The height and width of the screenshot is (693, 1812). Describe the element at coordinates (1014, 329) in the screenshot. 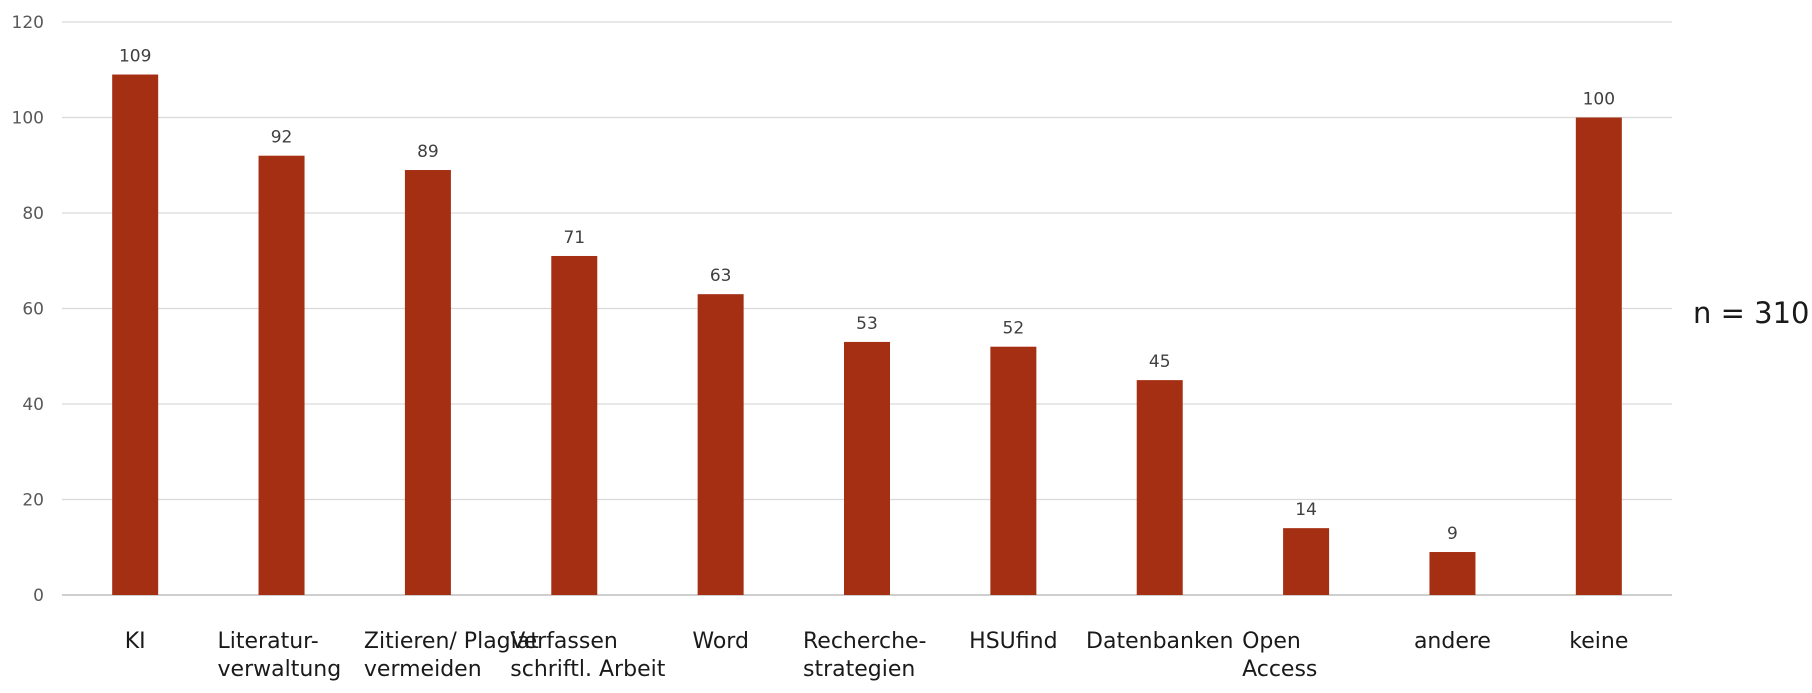

I see `data-label: 52` at that location.